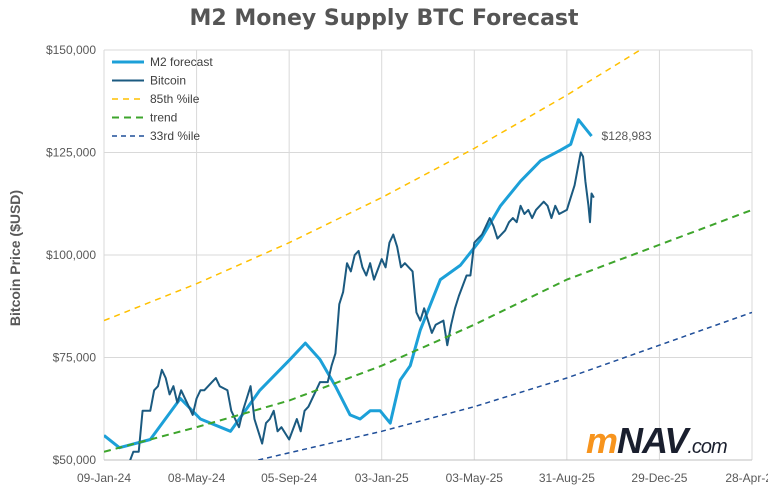 The height and width of the screenshot is (501, 768). Describe the element at coordinates (659, 478) in the screenshot. I see `x-tick-label: 29-Dec-25` at that location.